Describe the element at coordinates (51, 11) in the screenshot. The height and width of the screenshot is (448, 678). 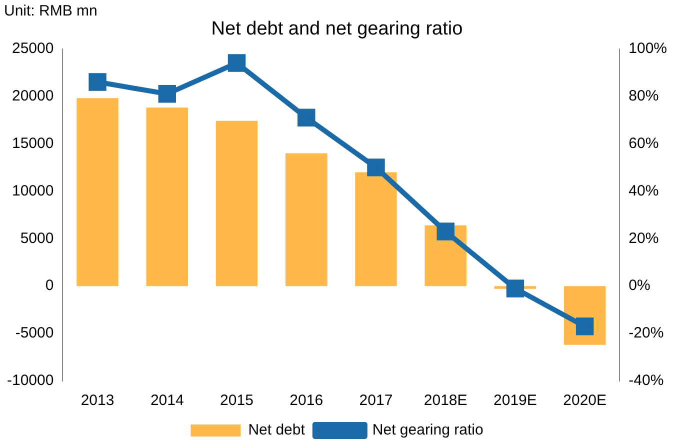
I see `text: Unit: RMB mn` at that location.